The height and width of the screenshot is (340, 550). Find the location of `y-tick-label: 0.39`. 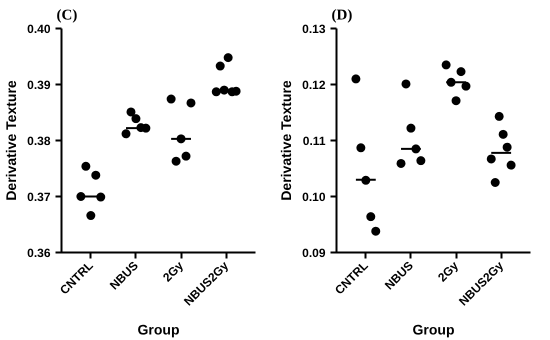

y-tick-label: 0.39 is located at coordinates (39, 85).